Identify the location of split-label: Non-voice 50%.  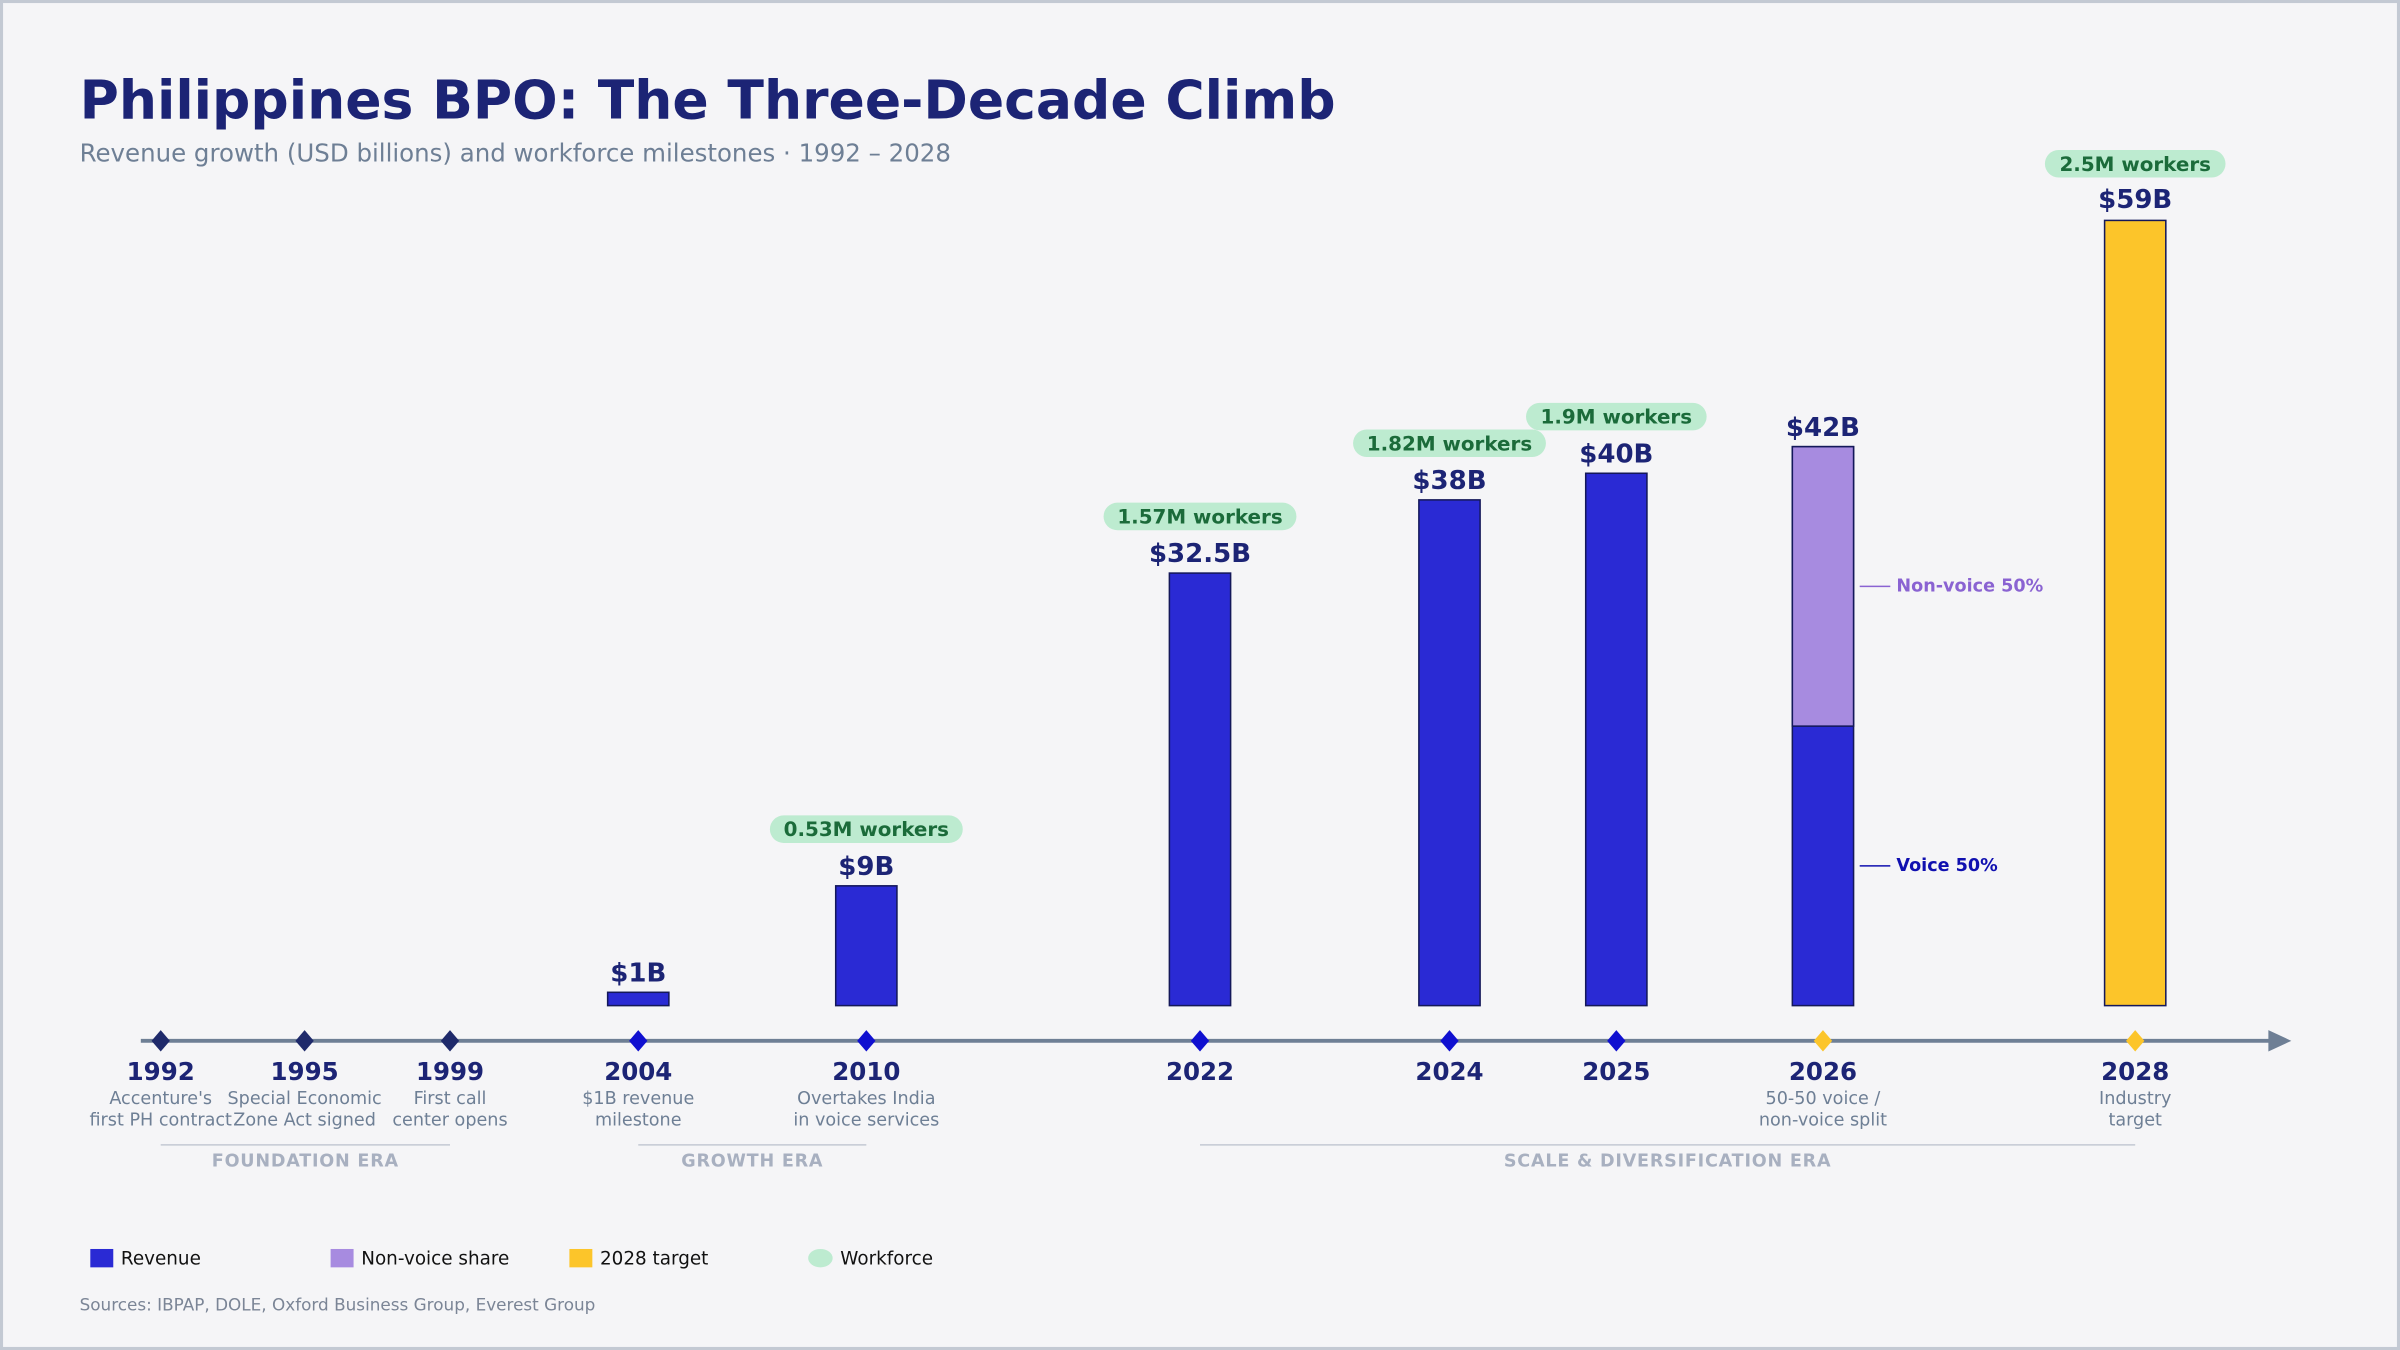
(1969, 586).